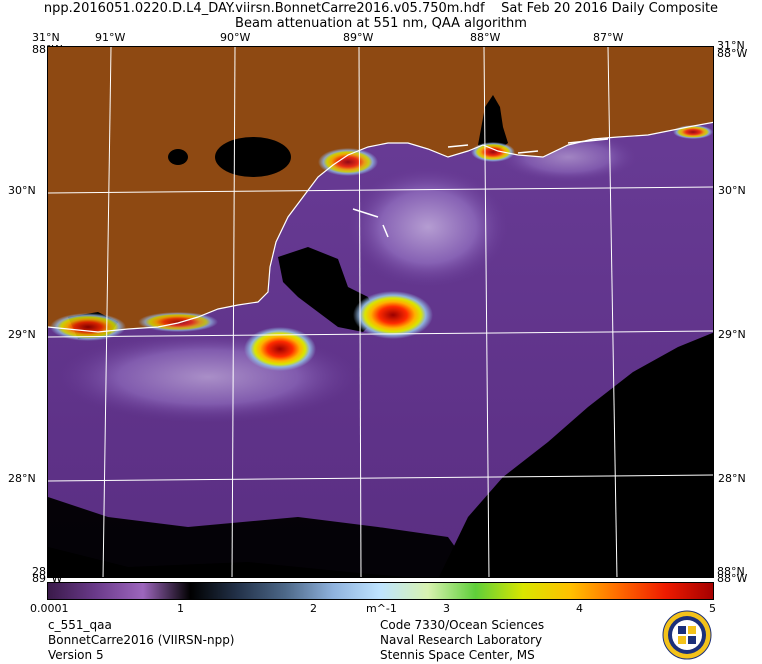 This screenshot has width=762, height=664. Describe the element at coordinates (46, 37) in the screenshot. I see `corner-lat-top-left: 31°N` at that location.